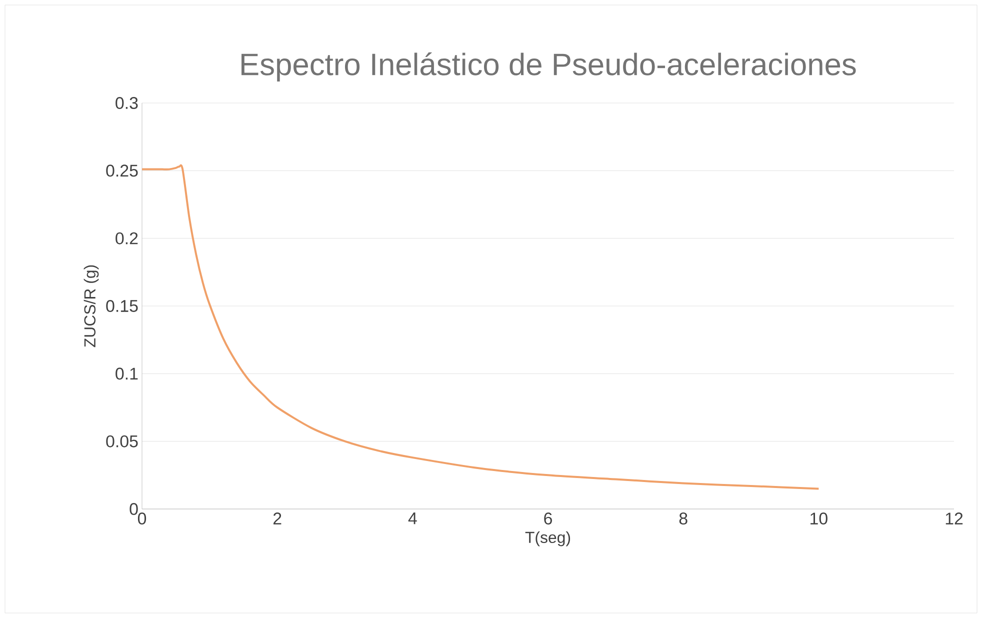  What do you see at coordinates (127, 238) in the screenshot?
I see `y-tick-label: 0.2` at bounding box center [127, 238].